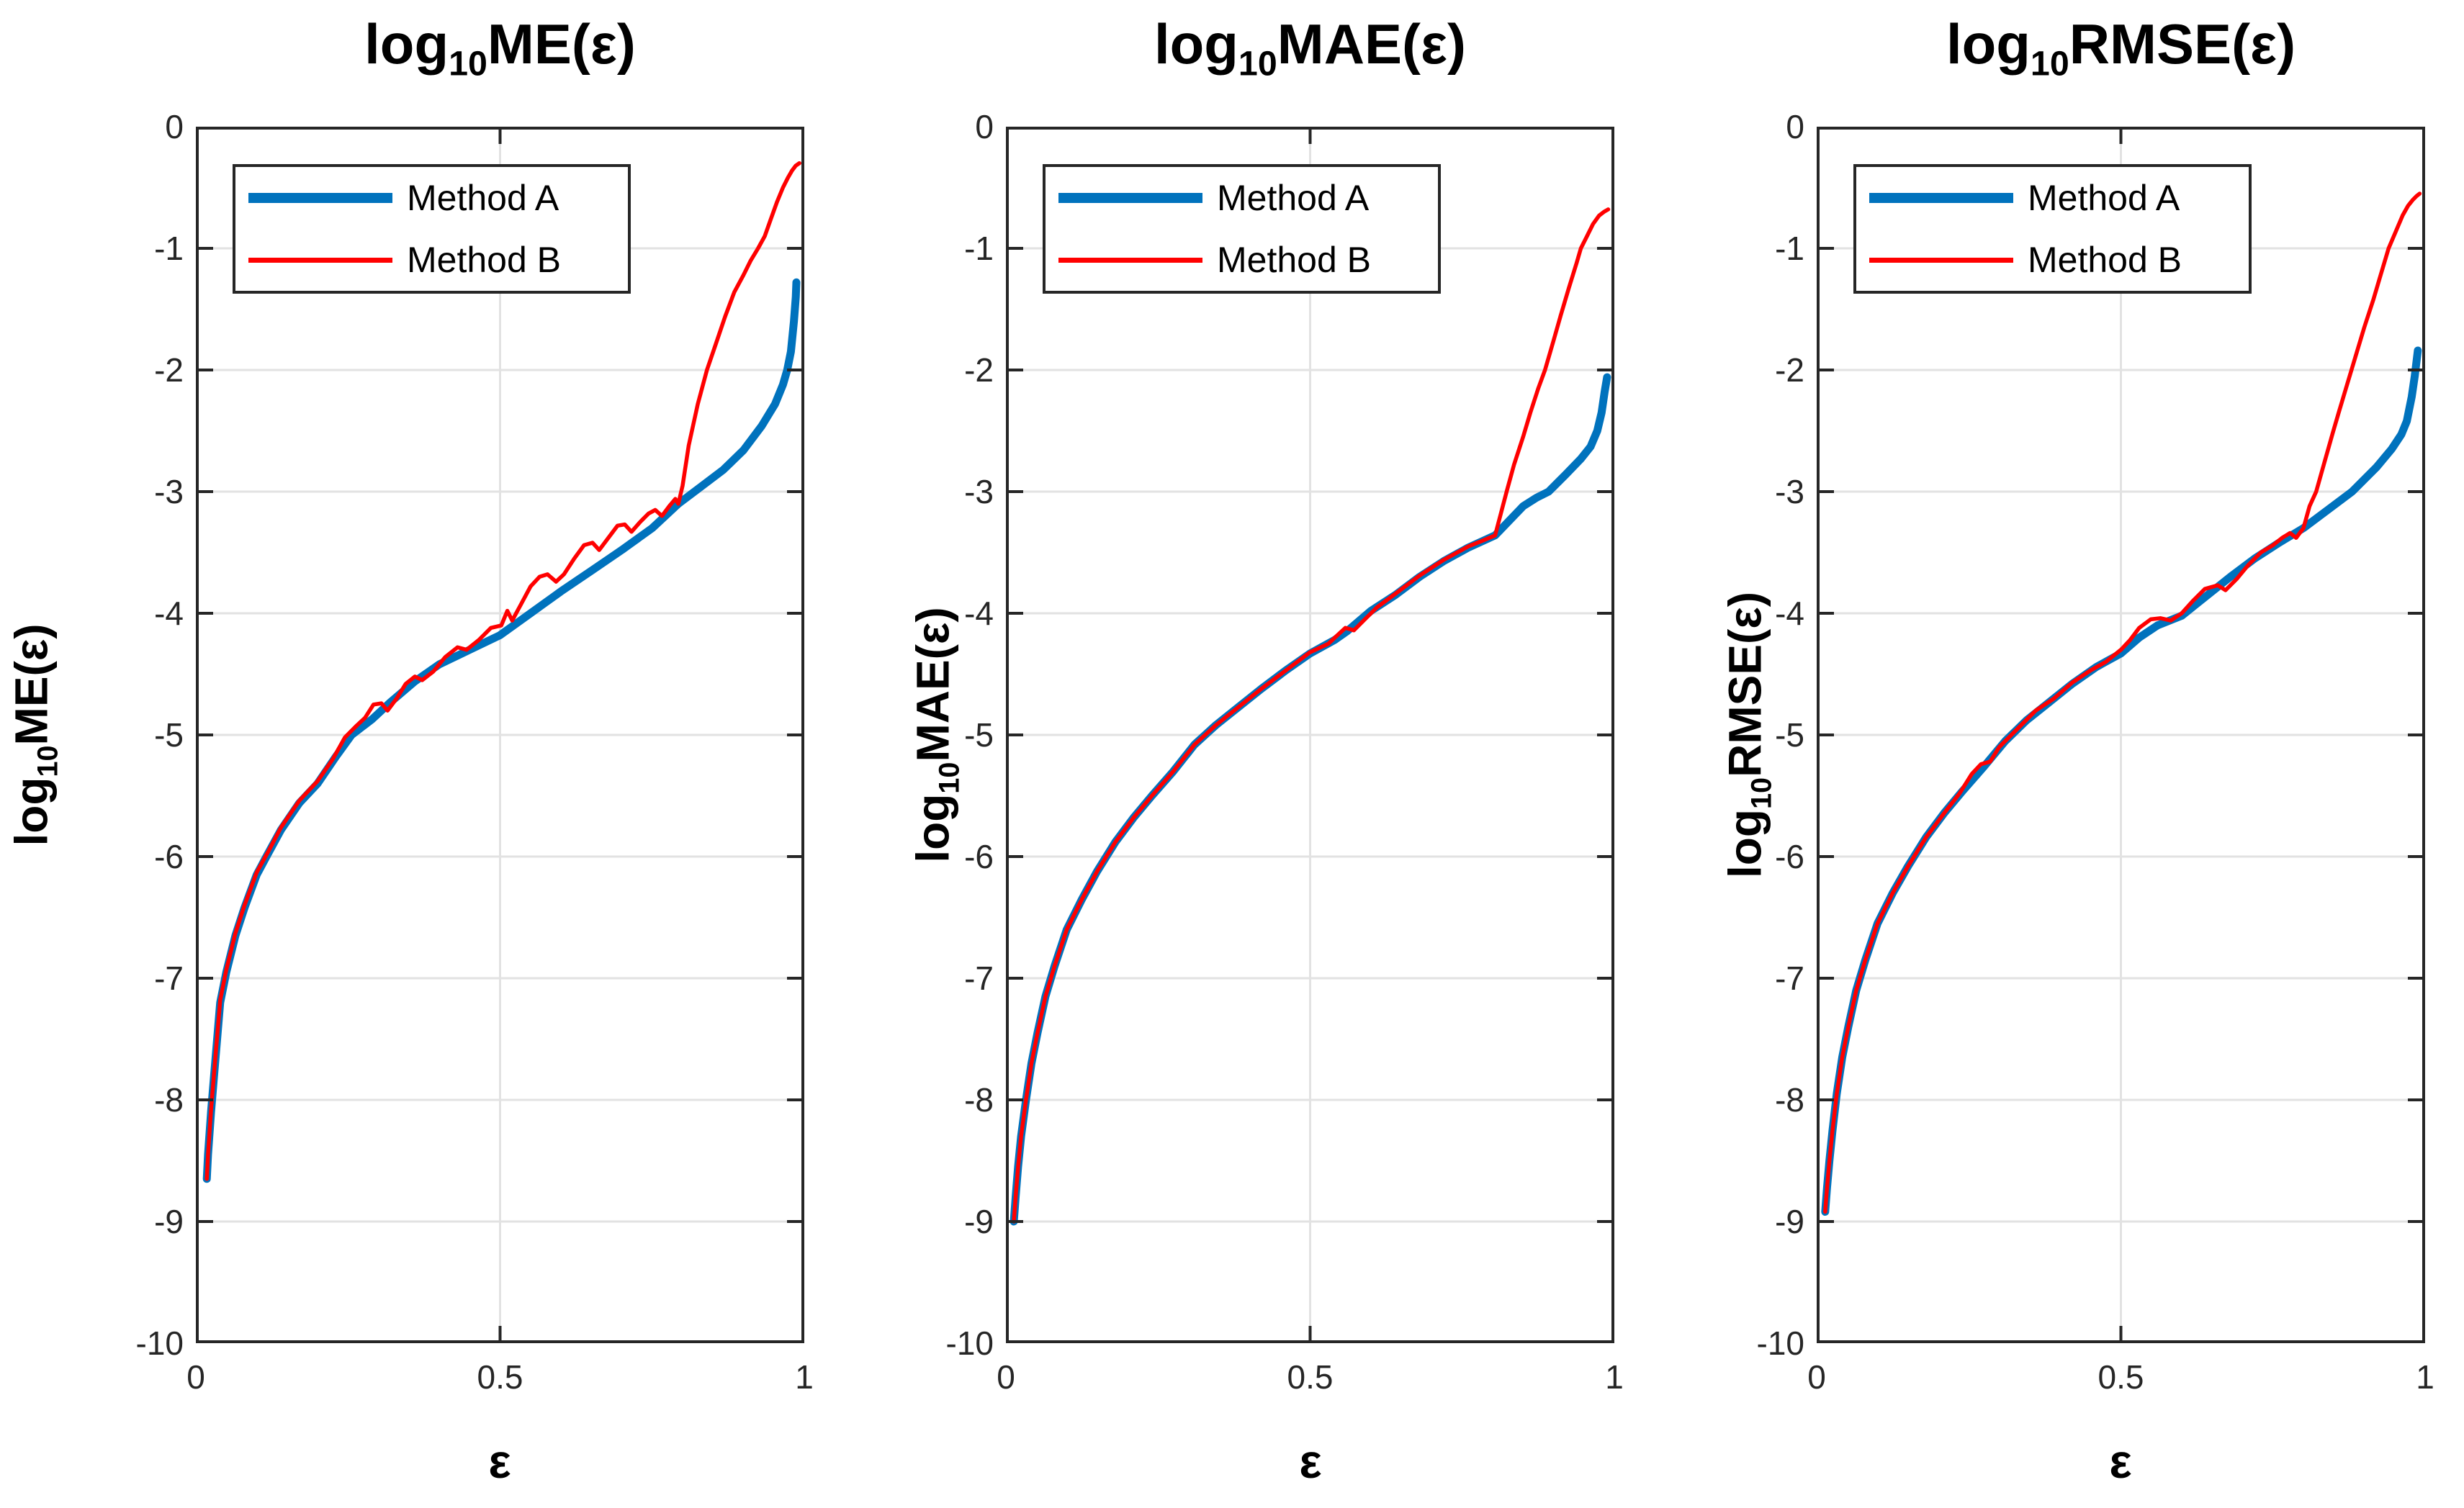  What do you see at coordinates (34, 734) in the screenshot?
I see `y-axis-label-me: log10ME(ε)` at bounding box center [34, 734].